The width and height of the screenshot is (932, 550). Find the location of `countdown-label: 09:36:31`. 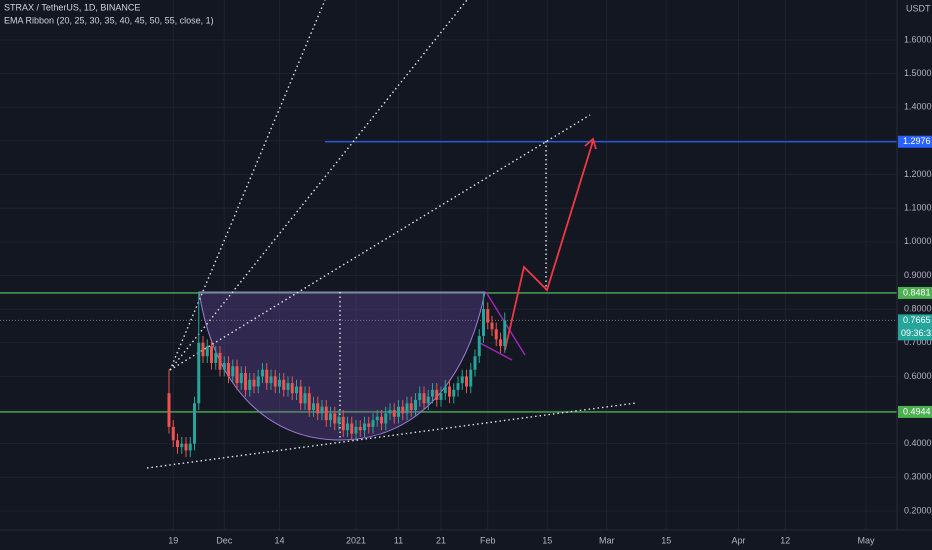

countdown-label: 09:36:31 is located at coordinates (916, 333).